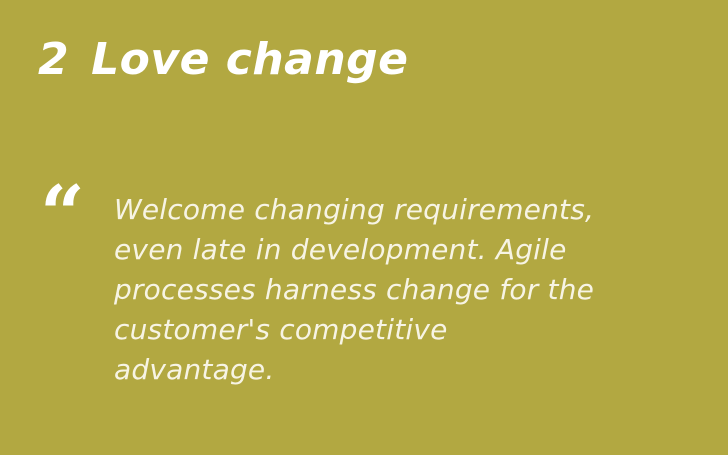  I want to click on slide-title: 2 Love change, so click(223, 60).